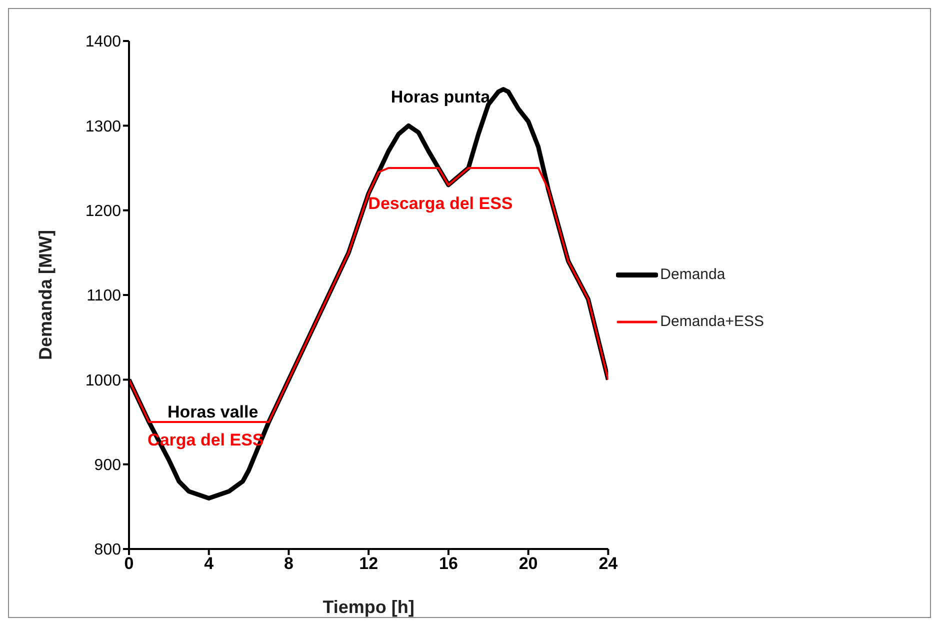 This screenshot has height=626, width=939. What do you see at coordinates (289, 564) in the screenshot?
I see `x-tick-label: 8` at bounding box center [289, 564].